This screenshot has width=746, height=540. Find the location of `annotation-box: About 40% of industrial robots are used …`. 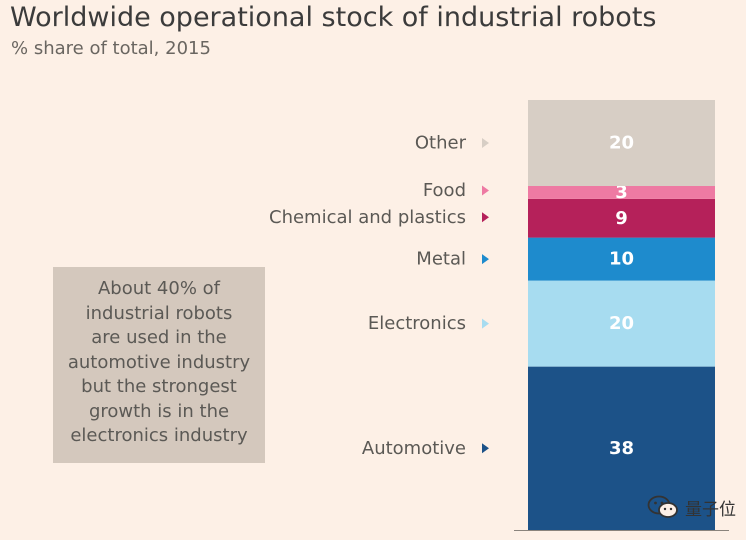

annotation-box: About 40% of industrial robots are used … is located at coordinates (159, 365).